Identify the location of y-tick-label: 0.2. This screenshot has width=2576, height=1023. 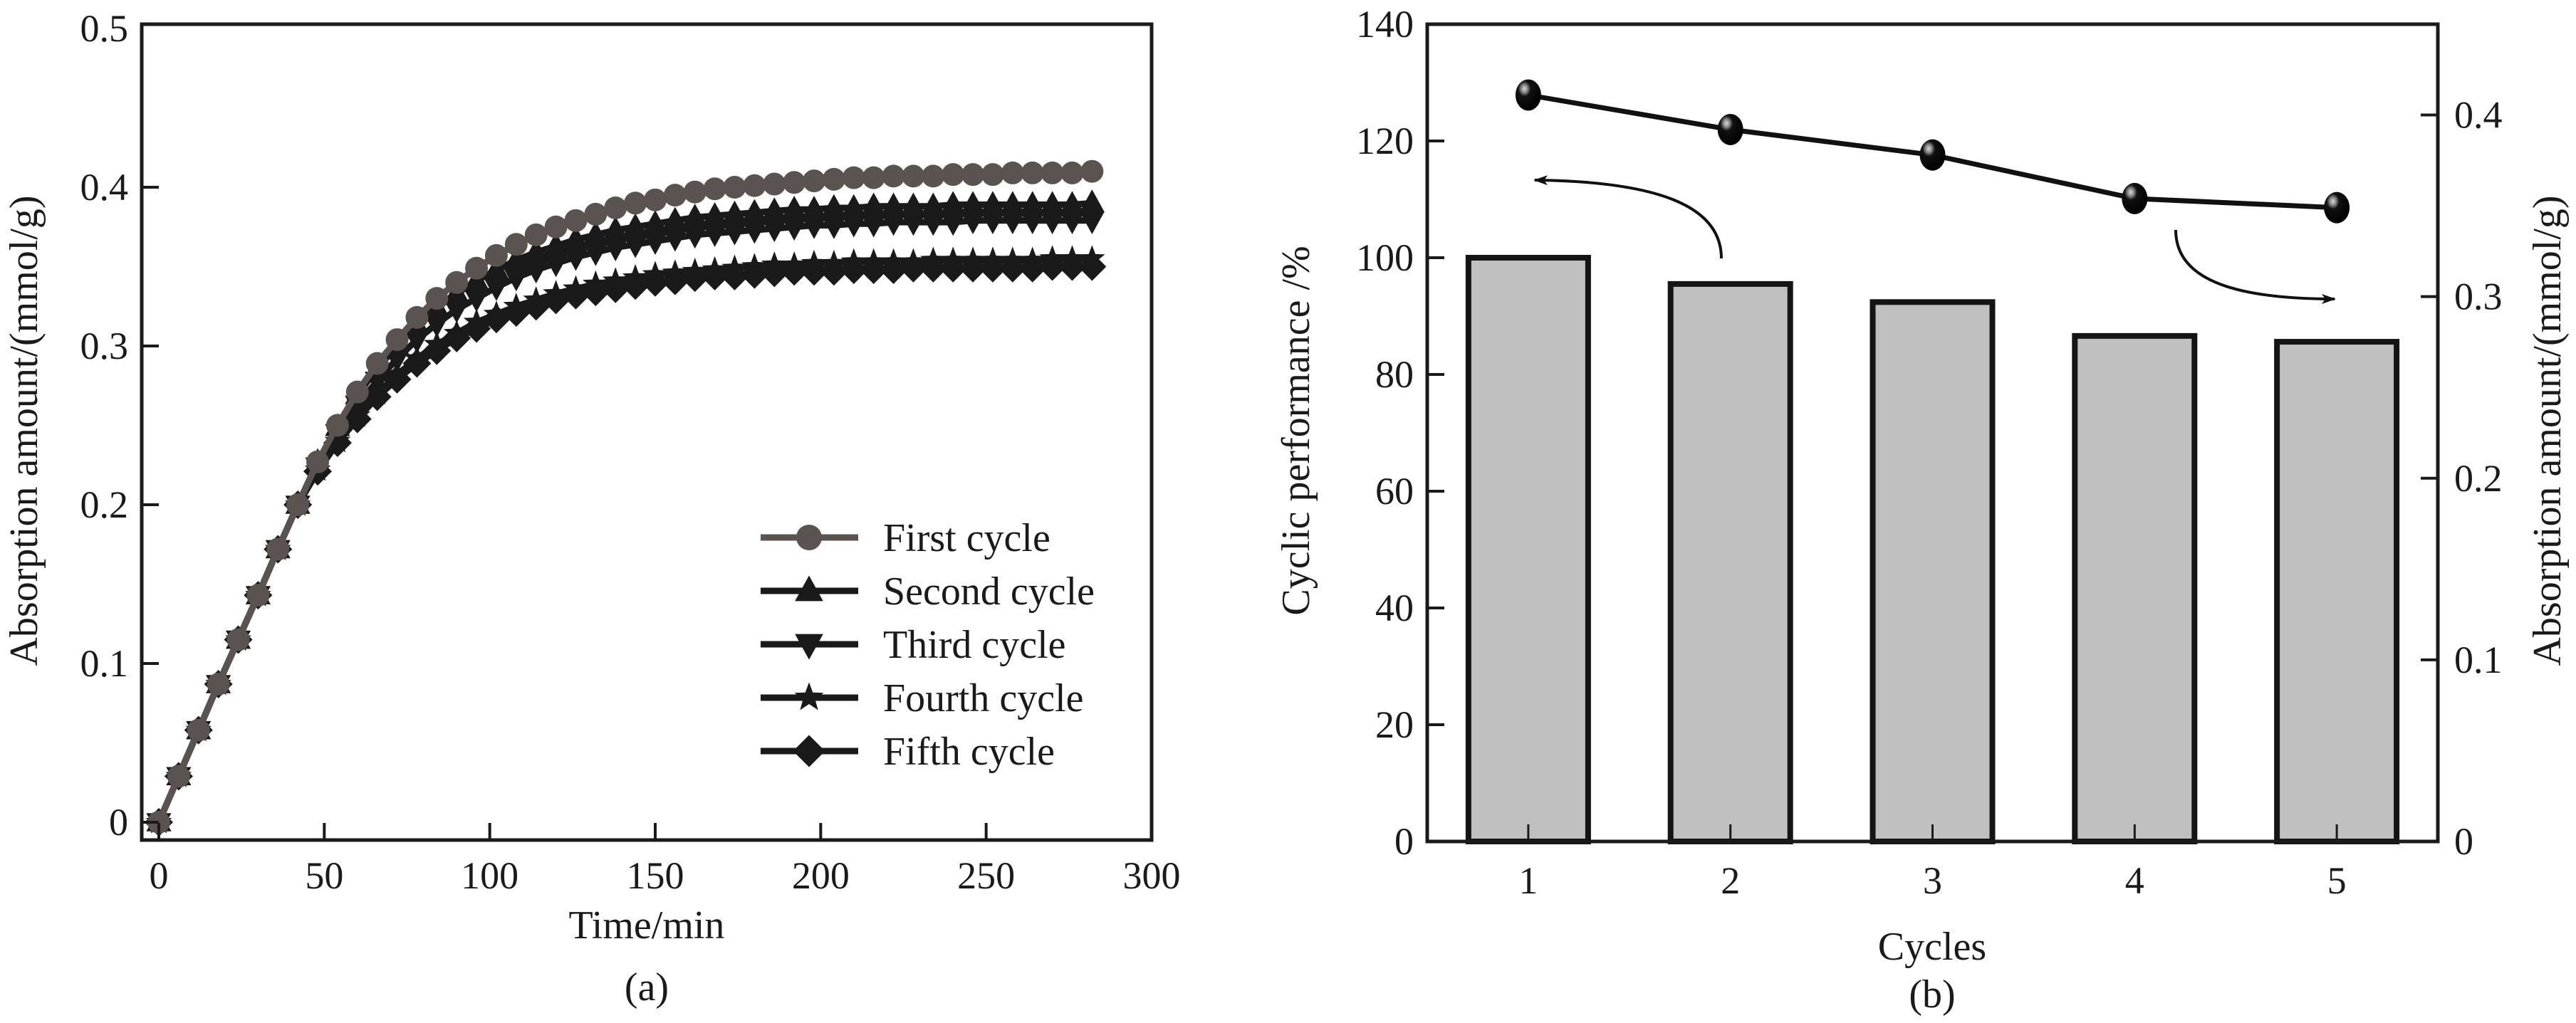
(104, 505).